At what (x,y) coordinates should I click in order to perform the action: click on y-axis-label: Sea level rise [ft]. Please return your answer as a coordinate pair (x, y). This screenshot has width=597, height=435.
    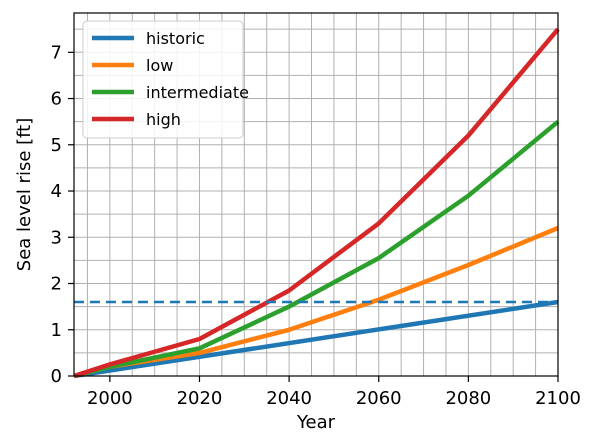
    Looking at the image, I should click on (24, 194).